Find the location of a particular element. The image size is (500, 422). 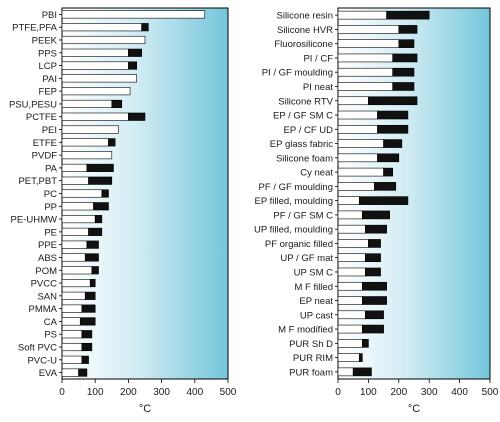

category-label: Silicone foam is located at coordinates (304, 158).